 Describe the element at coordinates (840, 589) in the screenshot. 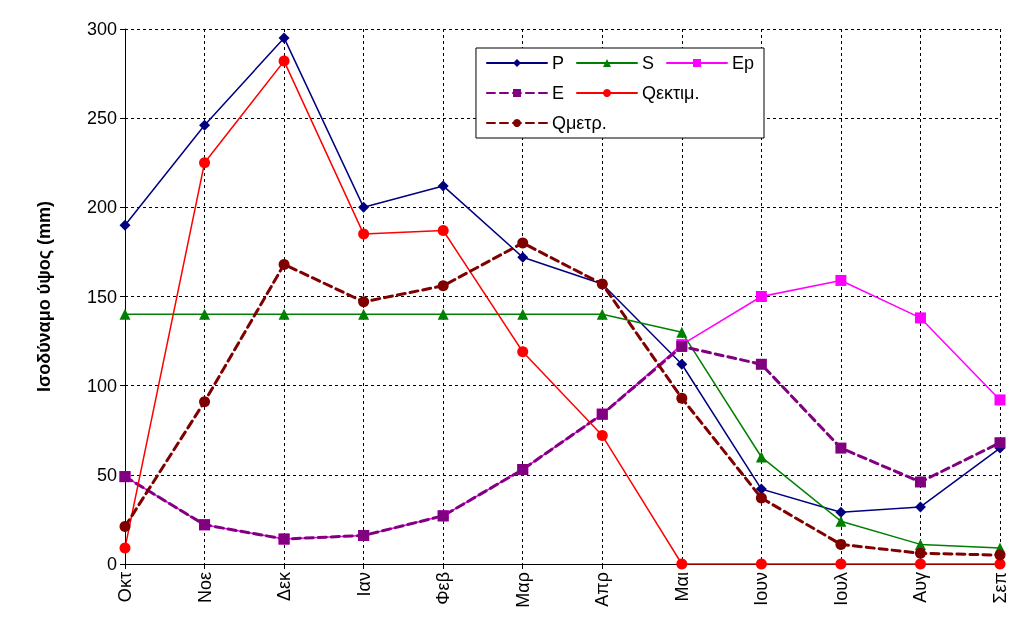

I see `x-tick-label: Ιουλ` at that location.